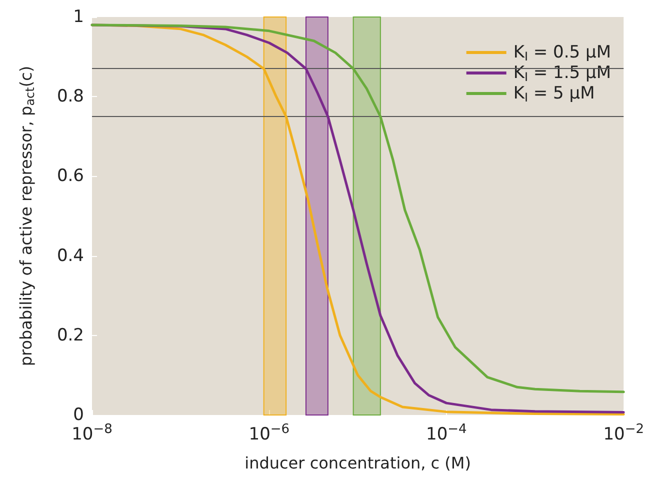 The width and height of the screenshot is (647, 483). Describe the element at coordinates (78, 17) in the screenshot. I see `y-tick-label: 1` at that location.